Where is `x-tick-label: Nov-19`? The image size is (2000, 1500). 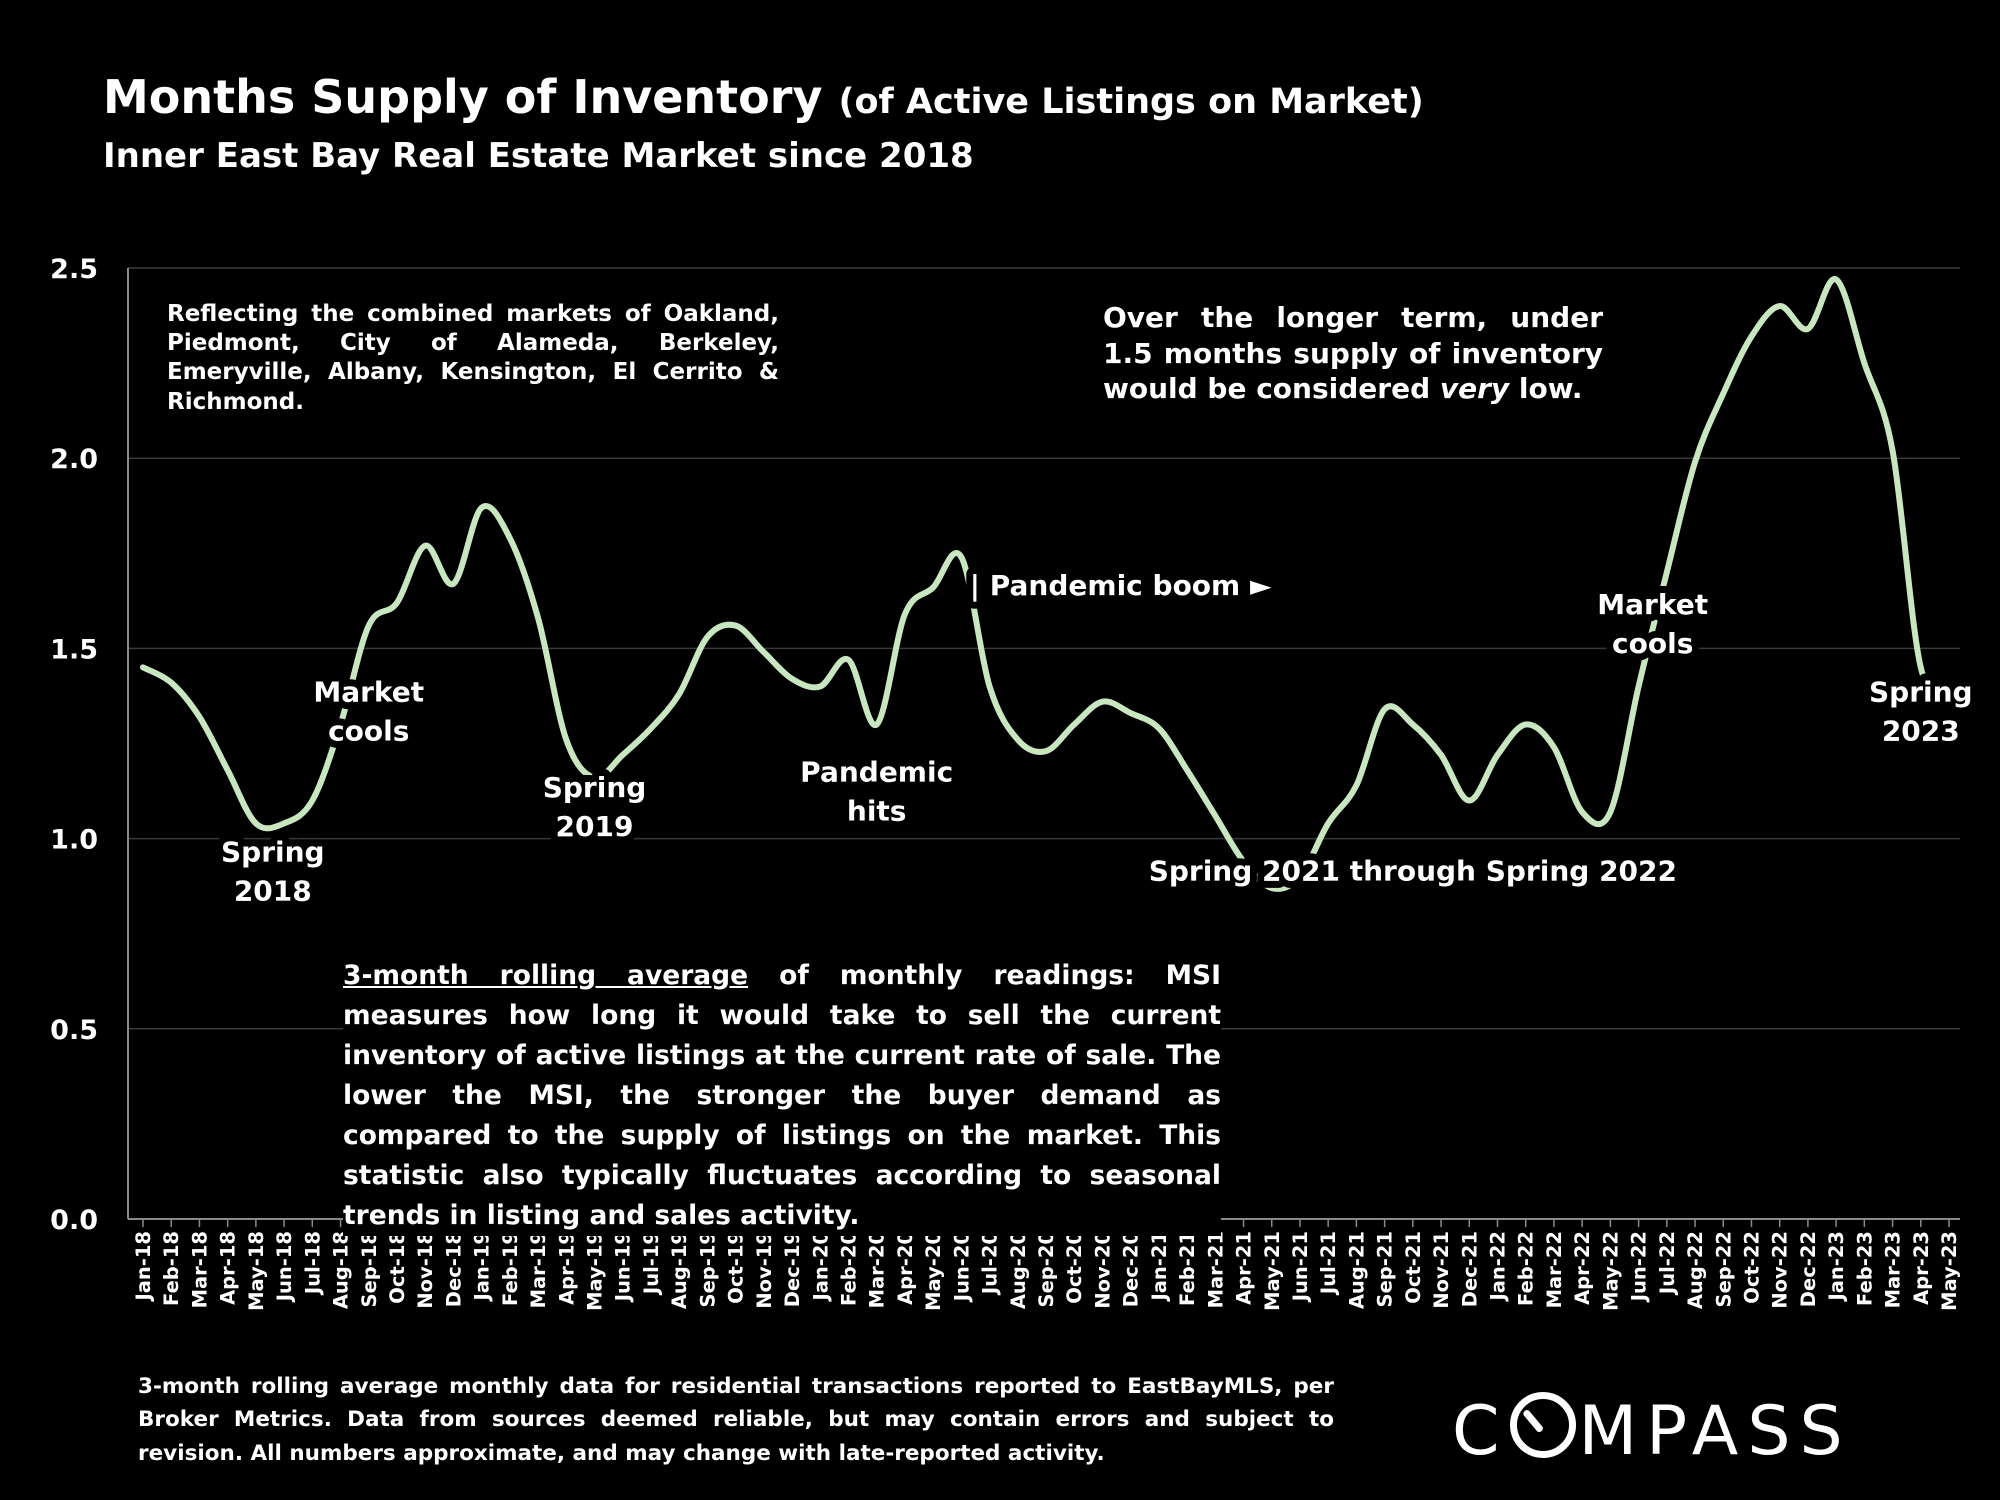 x-tick-label: Nov-19 is located at coordinates (764, 1270).